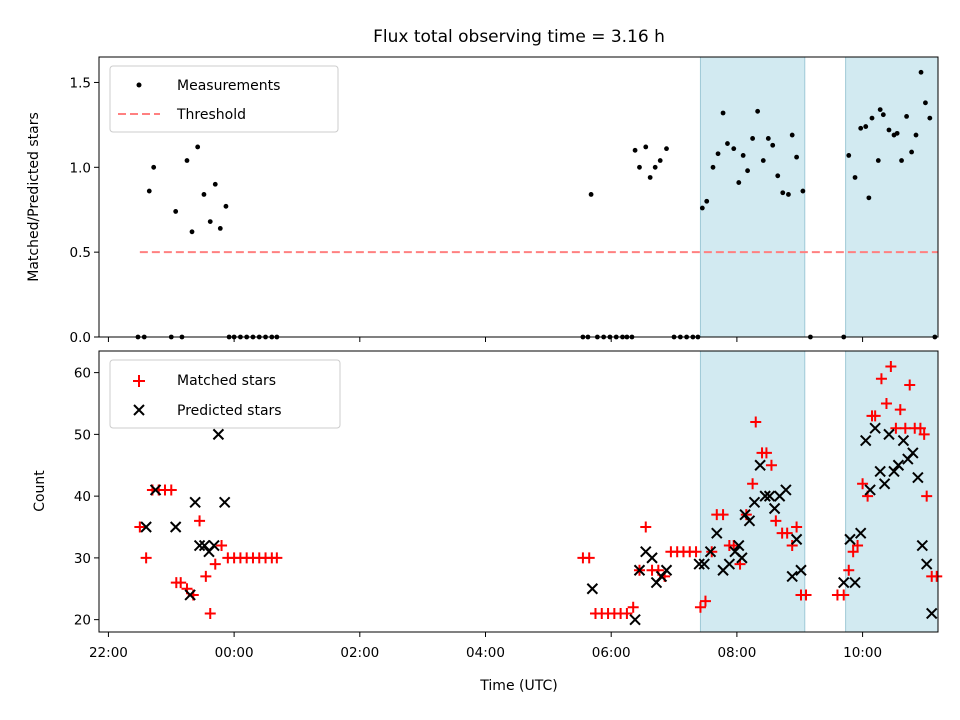 This screenshot has height=720, width=960. I want to click on y-tick-label: 20, so click(82, 621).